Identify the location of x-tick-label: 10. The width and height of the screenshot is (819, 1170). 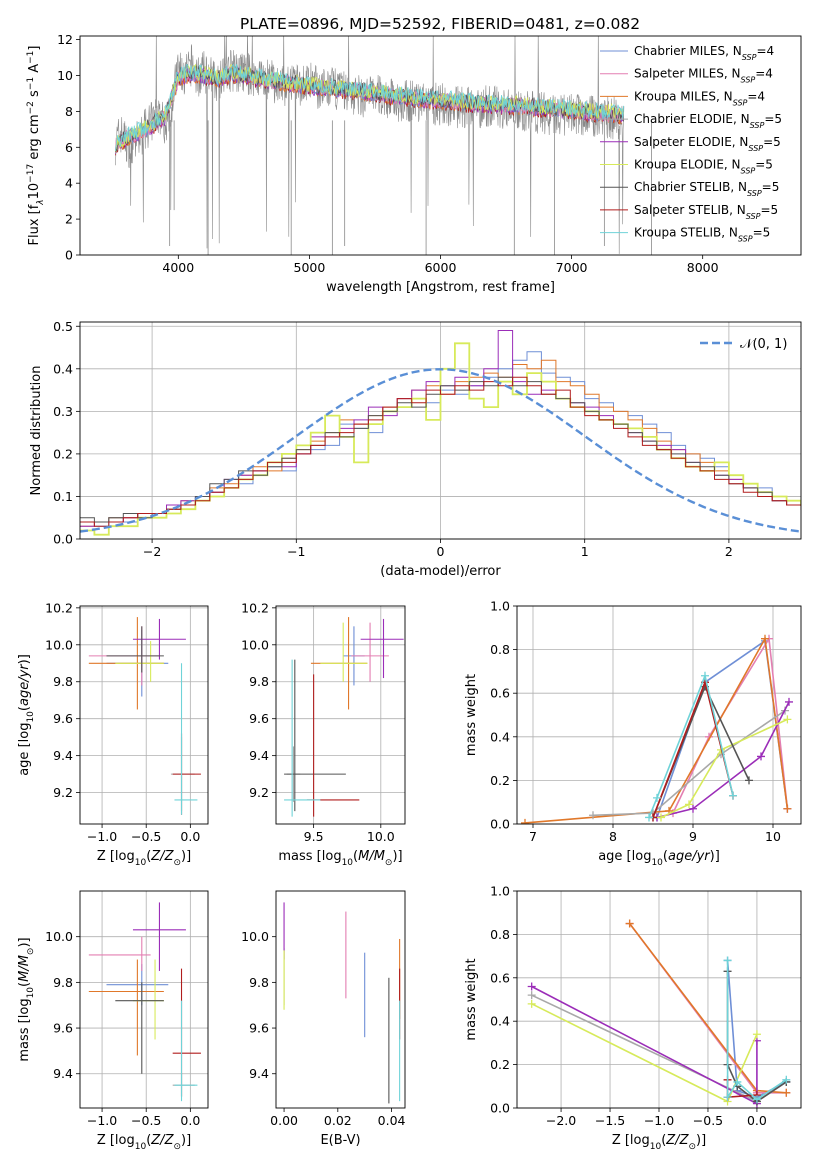
(773, 836).